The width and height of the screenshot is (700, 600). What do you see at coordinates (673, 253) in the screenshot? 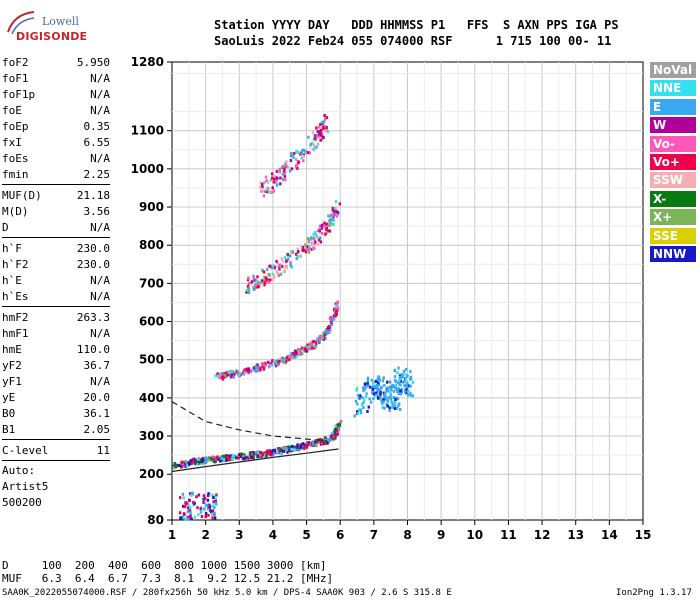
I see `legend-item: NNW` at bounding box center [673, 253].